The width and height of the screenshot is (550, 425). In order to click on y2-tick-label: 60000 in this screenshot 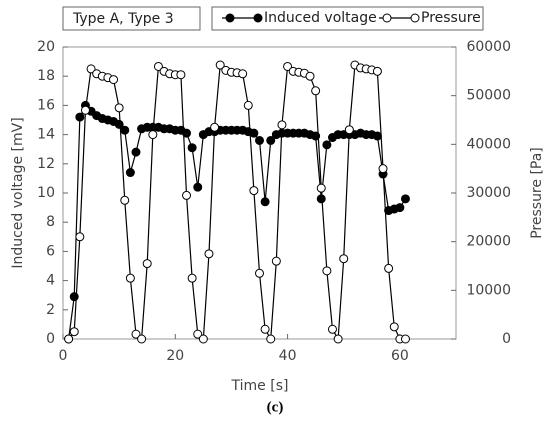, I will do `click(488, 47)`.